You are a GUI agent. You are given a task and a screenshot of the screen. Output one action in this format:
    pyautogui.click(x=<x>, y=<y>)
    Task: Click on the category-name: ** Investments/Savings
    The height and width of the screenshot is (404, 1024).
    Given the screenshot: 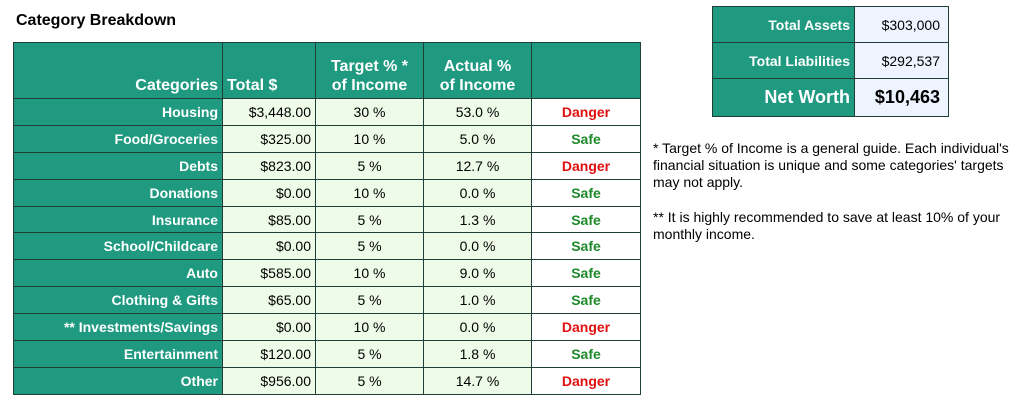 What is the action you would take?
    pyautogui.click(x=118, y=327)
    